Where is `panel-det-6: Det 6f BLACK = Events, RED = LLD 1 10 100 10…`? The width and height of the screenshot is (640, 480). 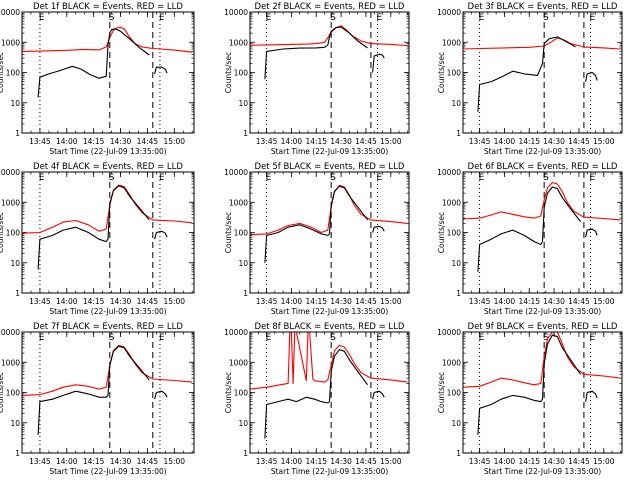
panel-det-6: Det 6f BLACK = Events, RED = LLD 1 10 100 10… is located at coordinates (530, 239).